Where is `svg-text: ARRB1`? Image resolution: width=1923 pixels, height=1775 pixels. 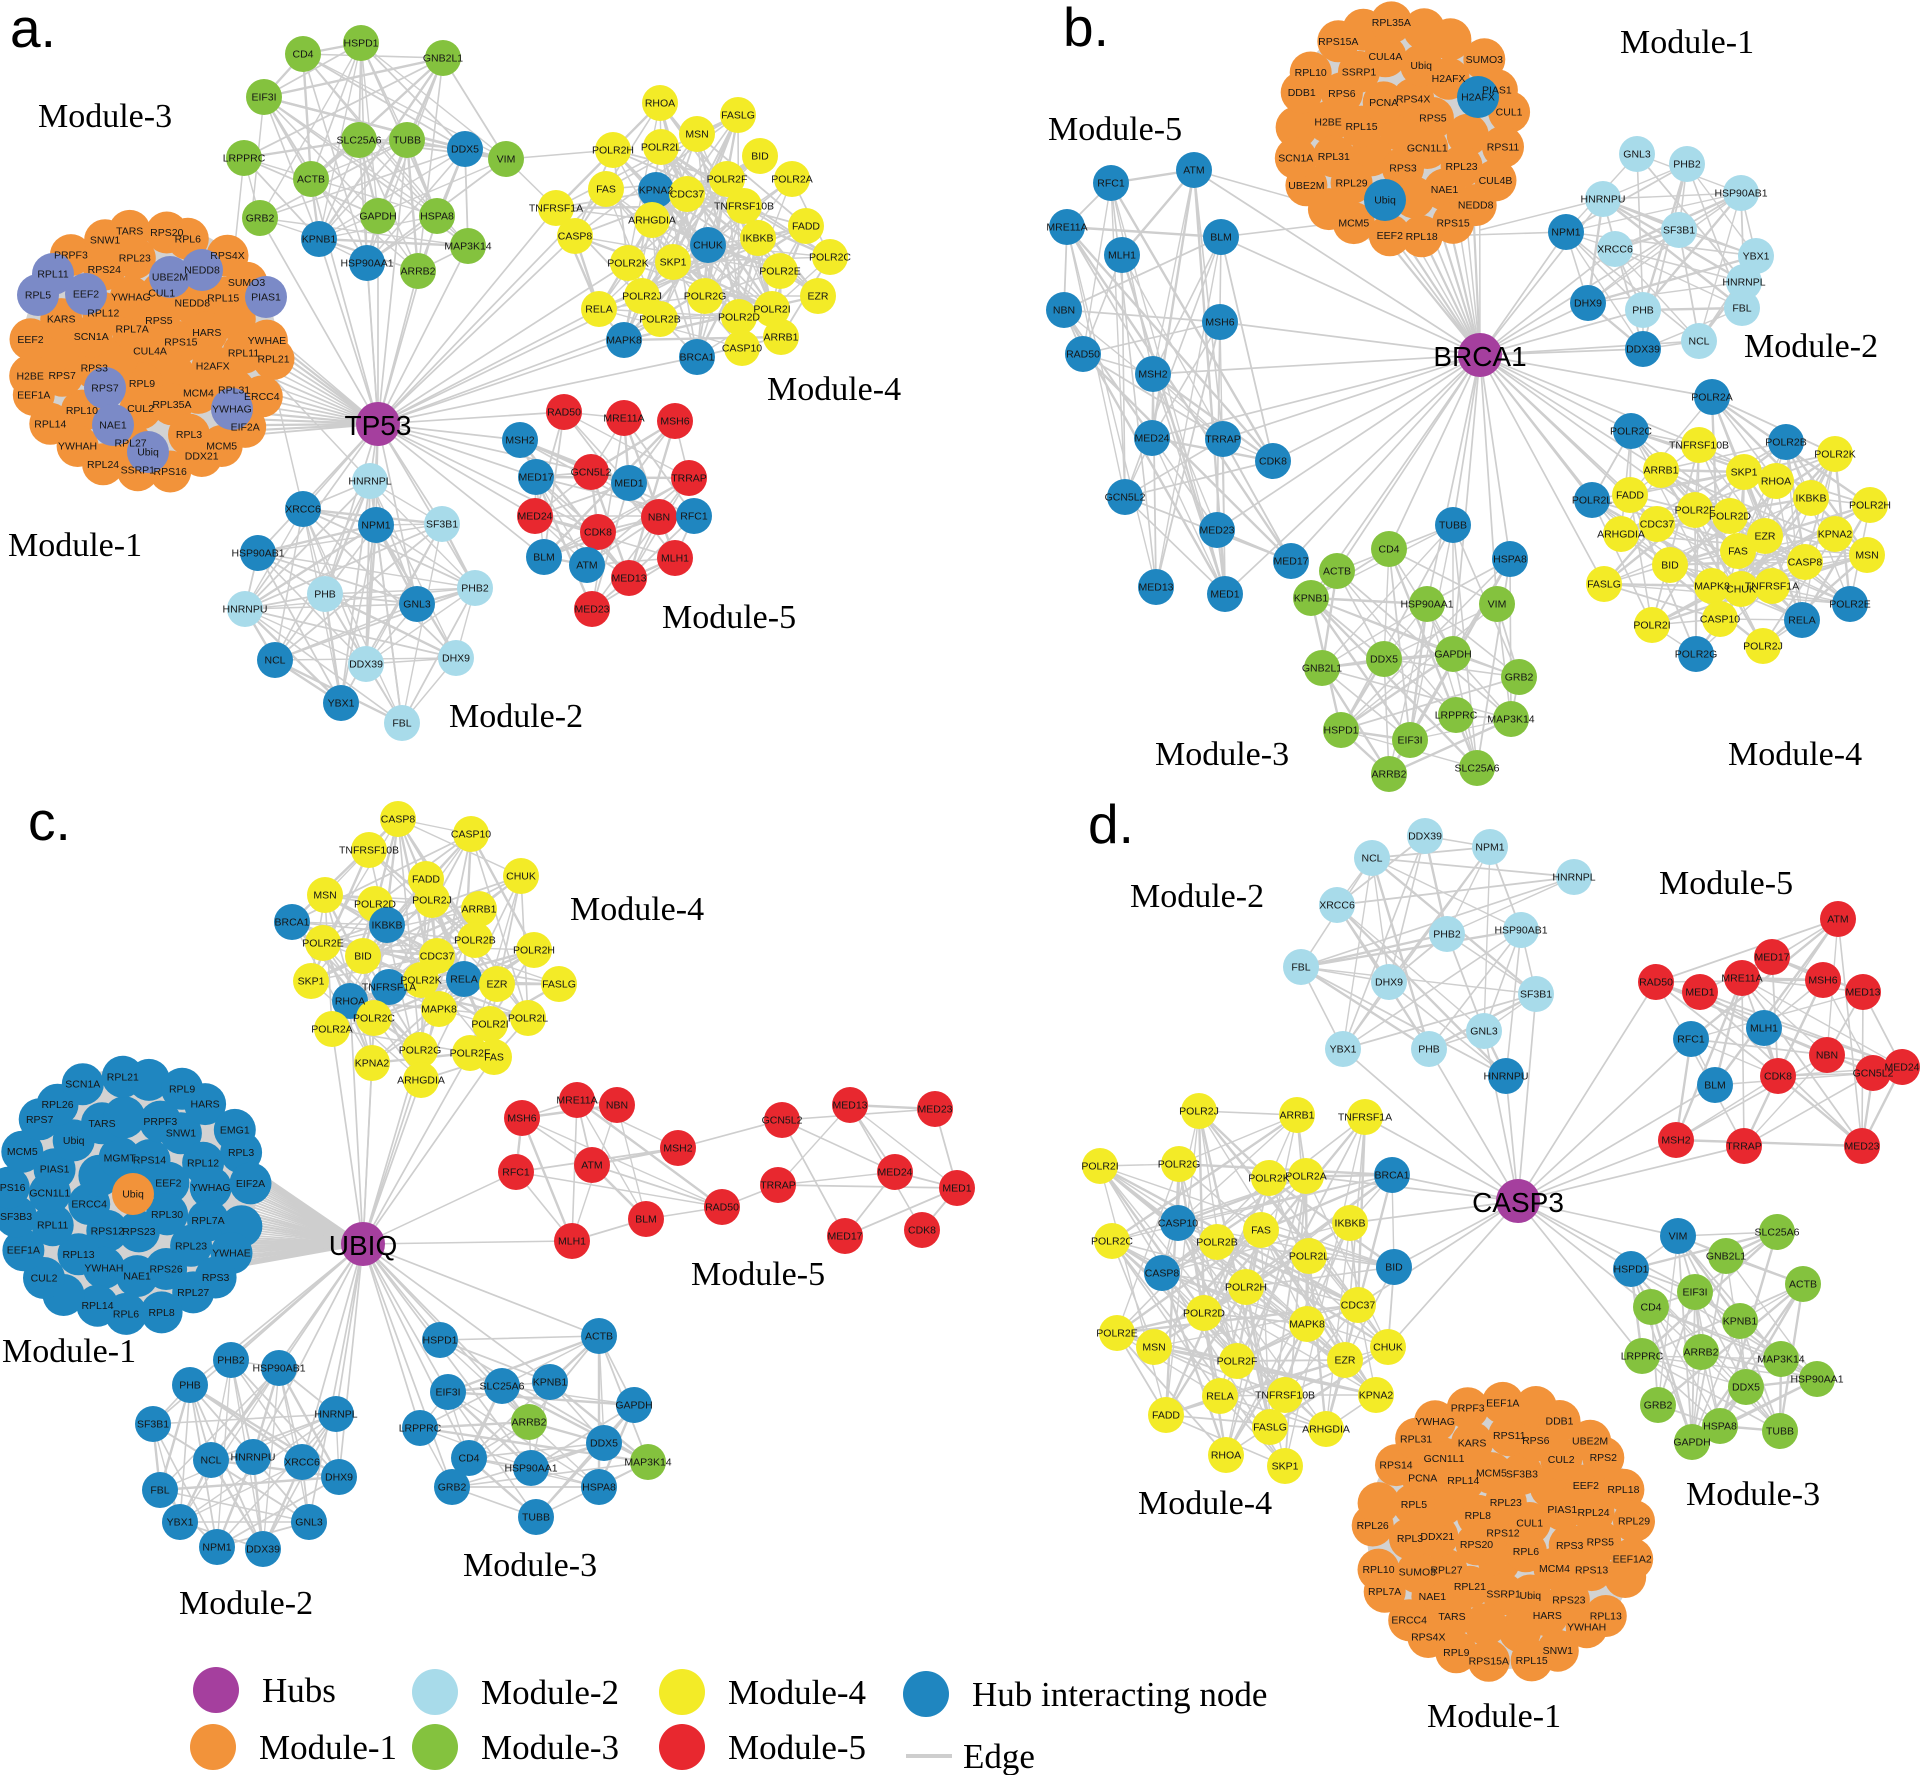
svg-text: ARRB1 is located at coordinates (780, 338).